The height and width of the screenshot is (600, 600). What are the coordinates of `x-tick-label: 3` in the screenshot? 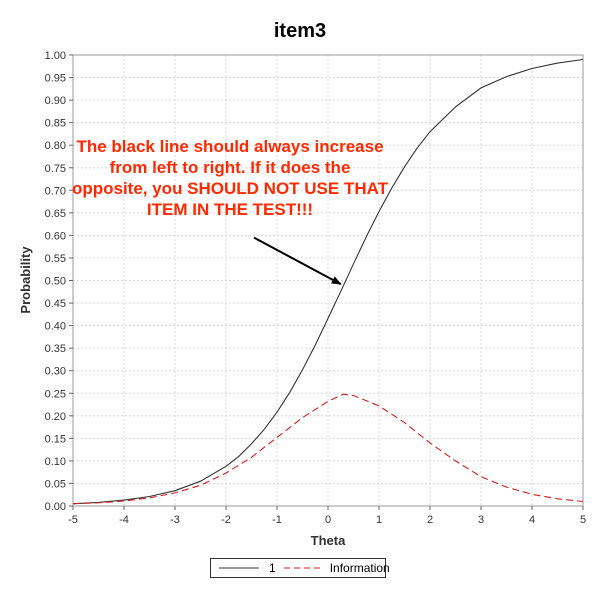 It's located at (481, 520).